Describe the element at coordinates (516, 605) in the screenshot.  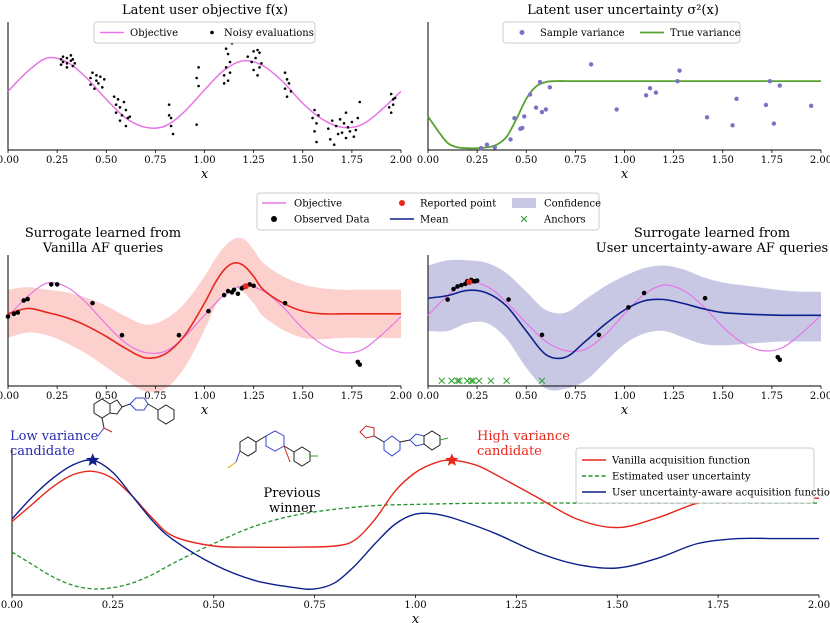
I see `p5-x-tick-label: 1.25` at that location.